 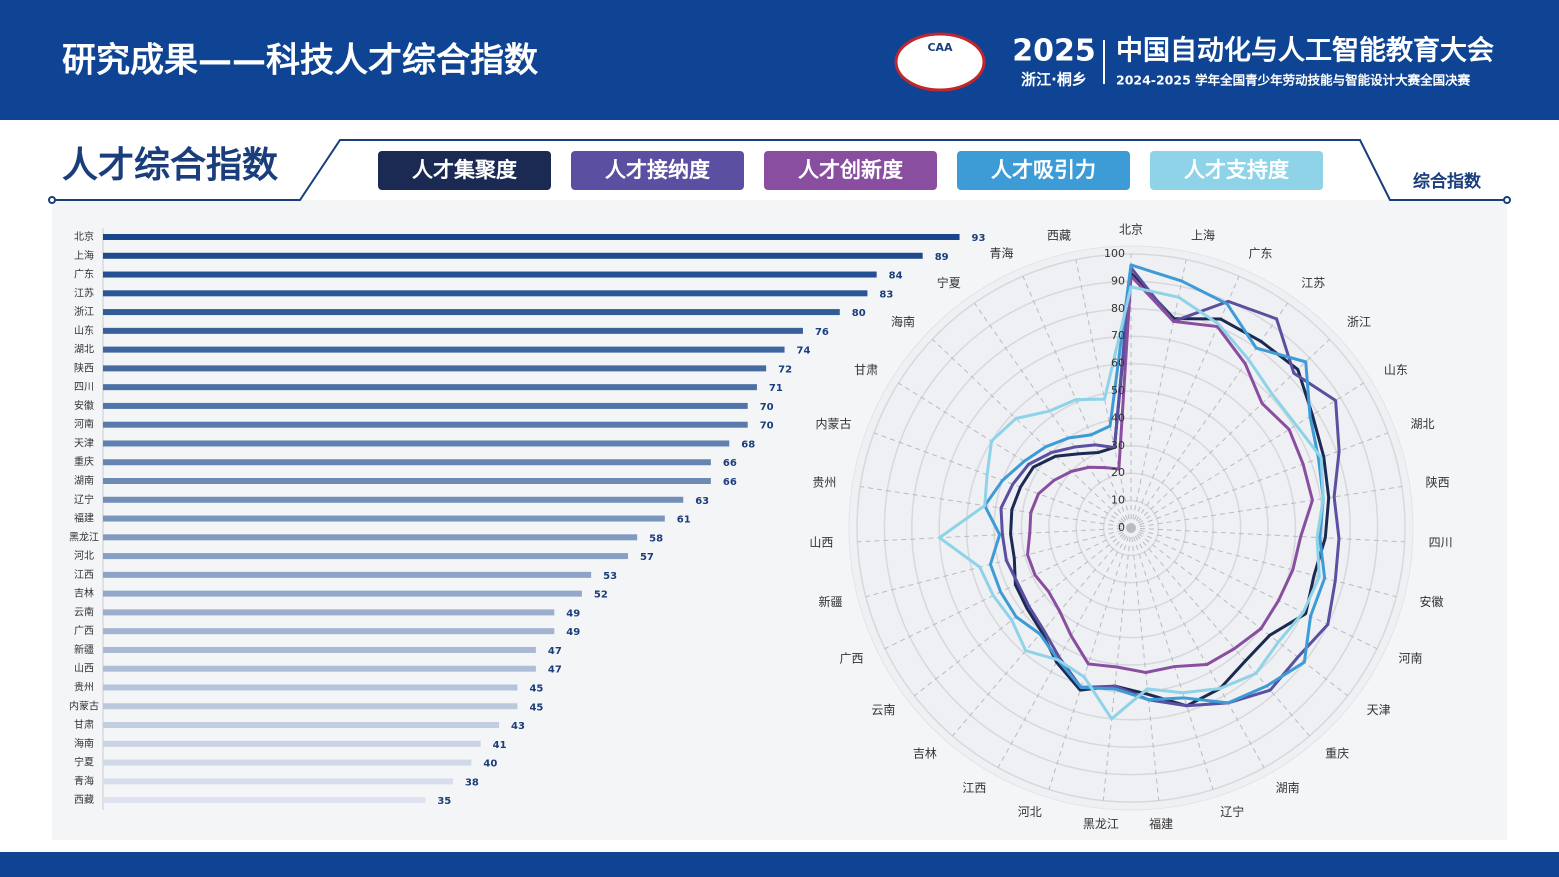 I want to click on y-tick-label: 四川, so click(x=84, y=387).